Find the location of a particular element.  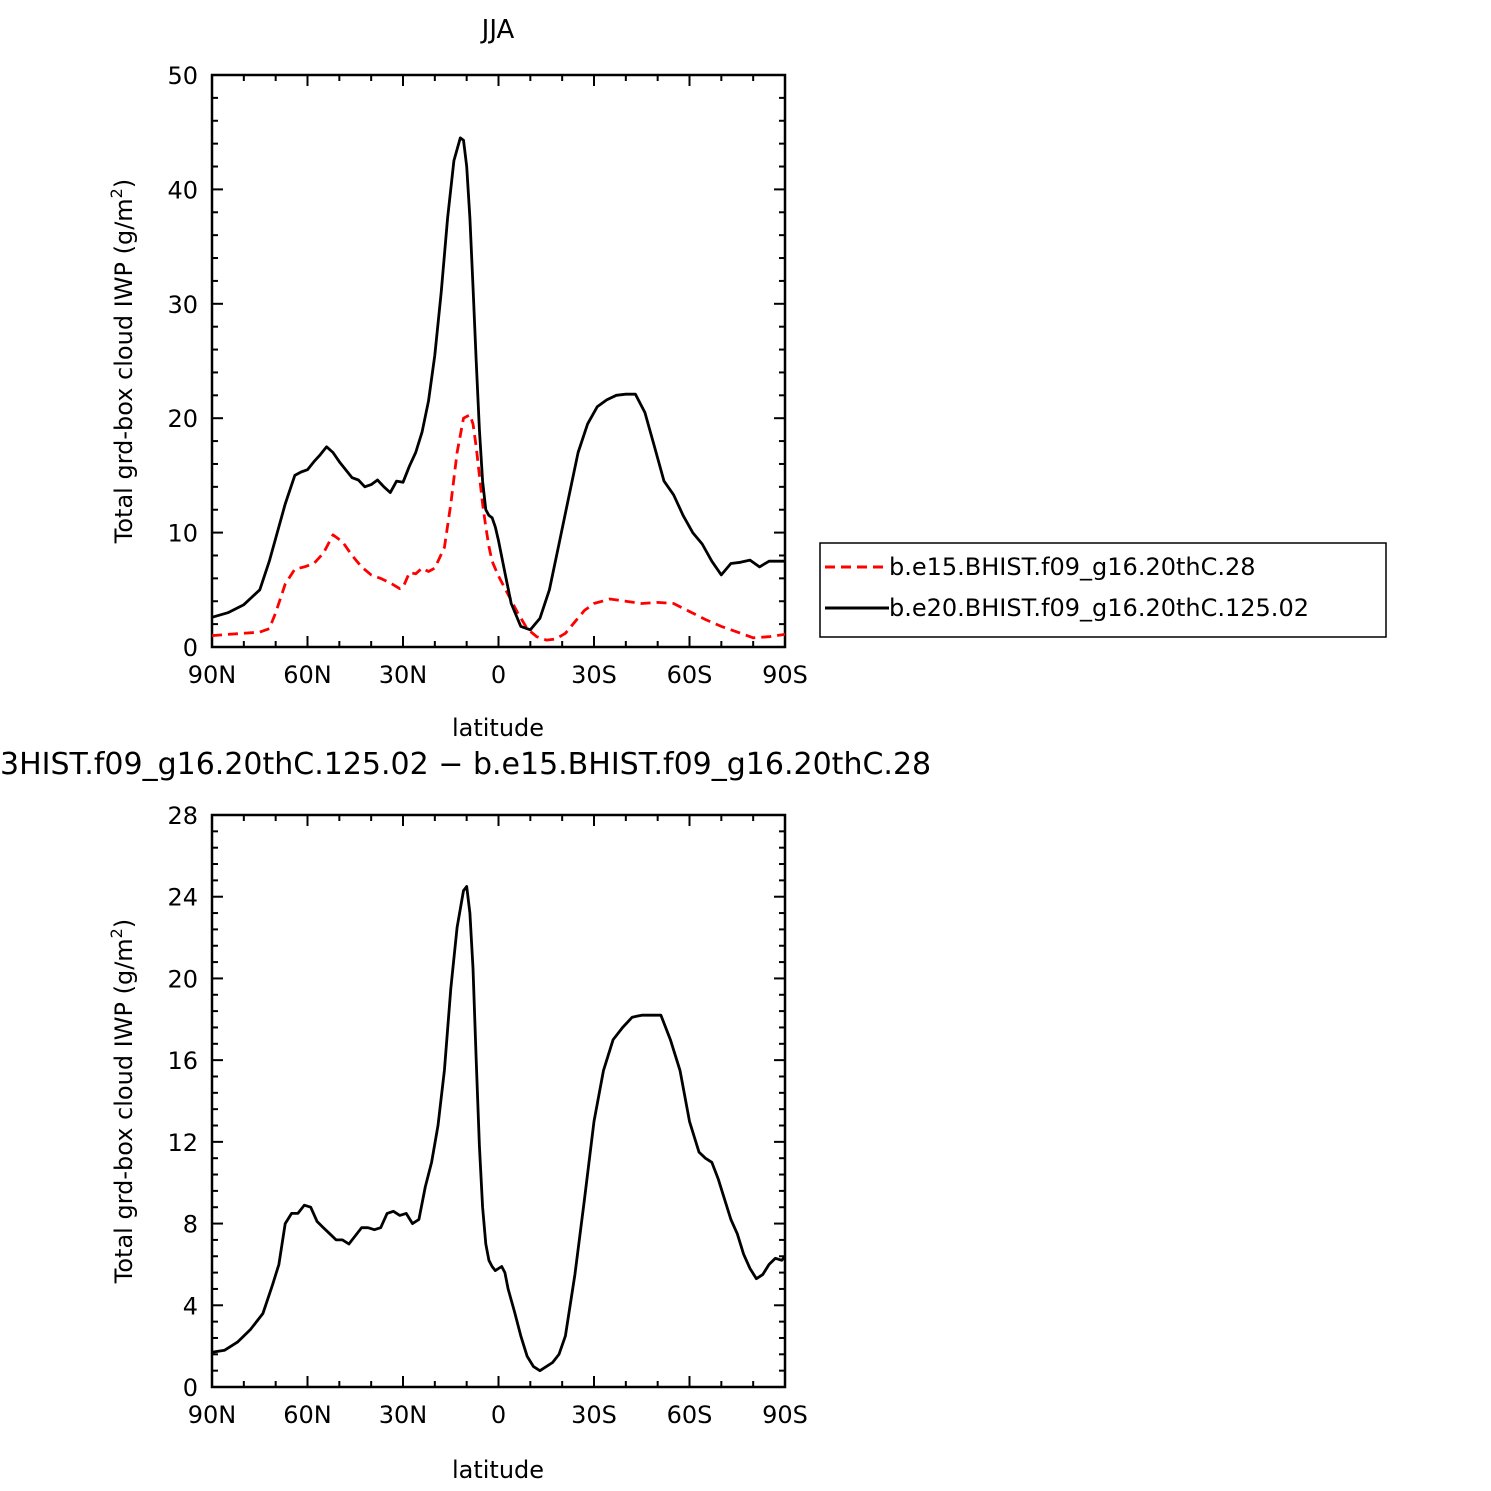

y-tick-label: 50 is located at coordinates (182, 76).